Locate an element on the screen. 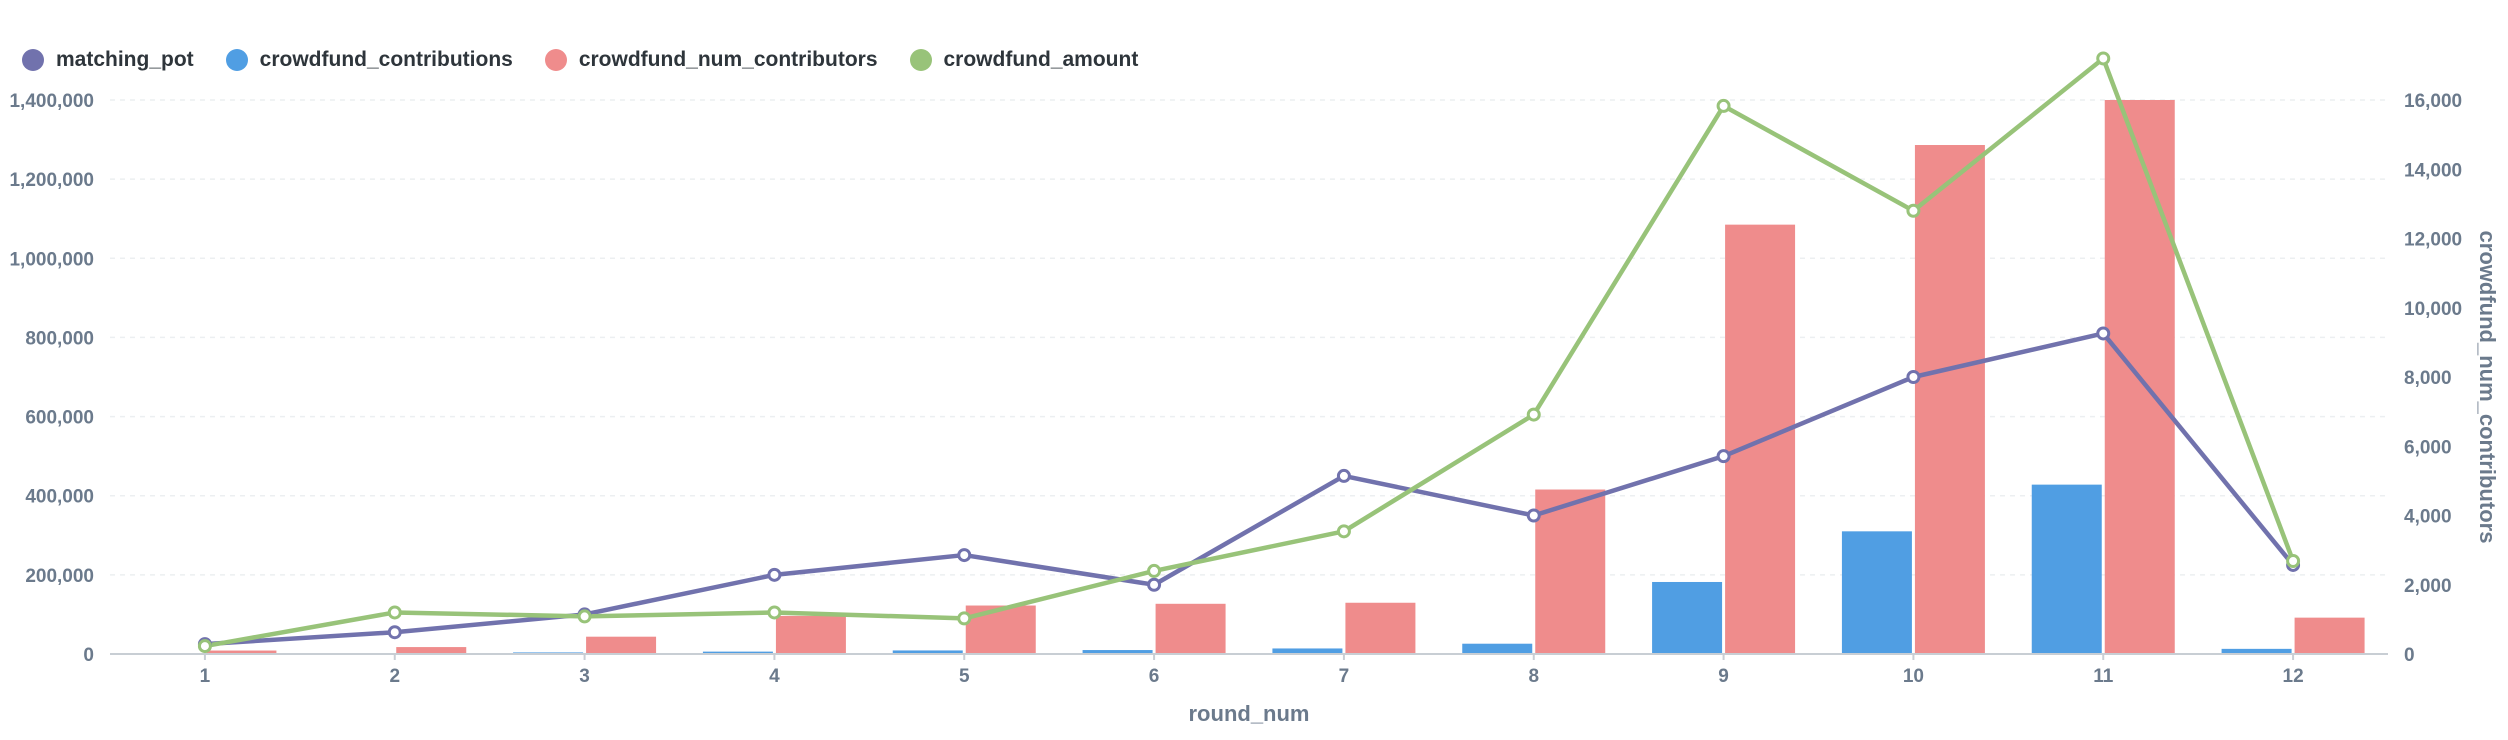 This screenshot has height=740, width=2508. legend-item-crowdfund-contributions: crowdfund_contributions is located at coordinates (369, 60).